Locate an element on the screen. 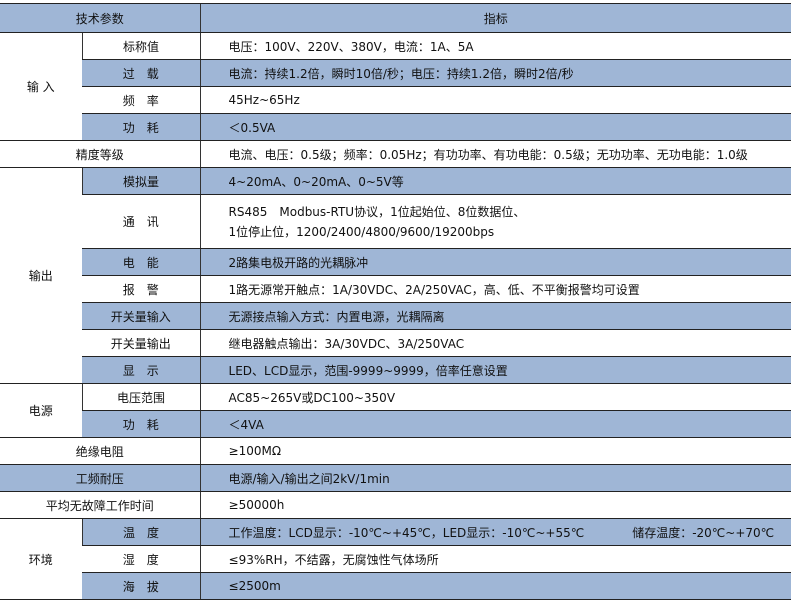 This screenshot has width=791, height=602. header-row: 技术参数 指标 is located at coordinates (395, 18).